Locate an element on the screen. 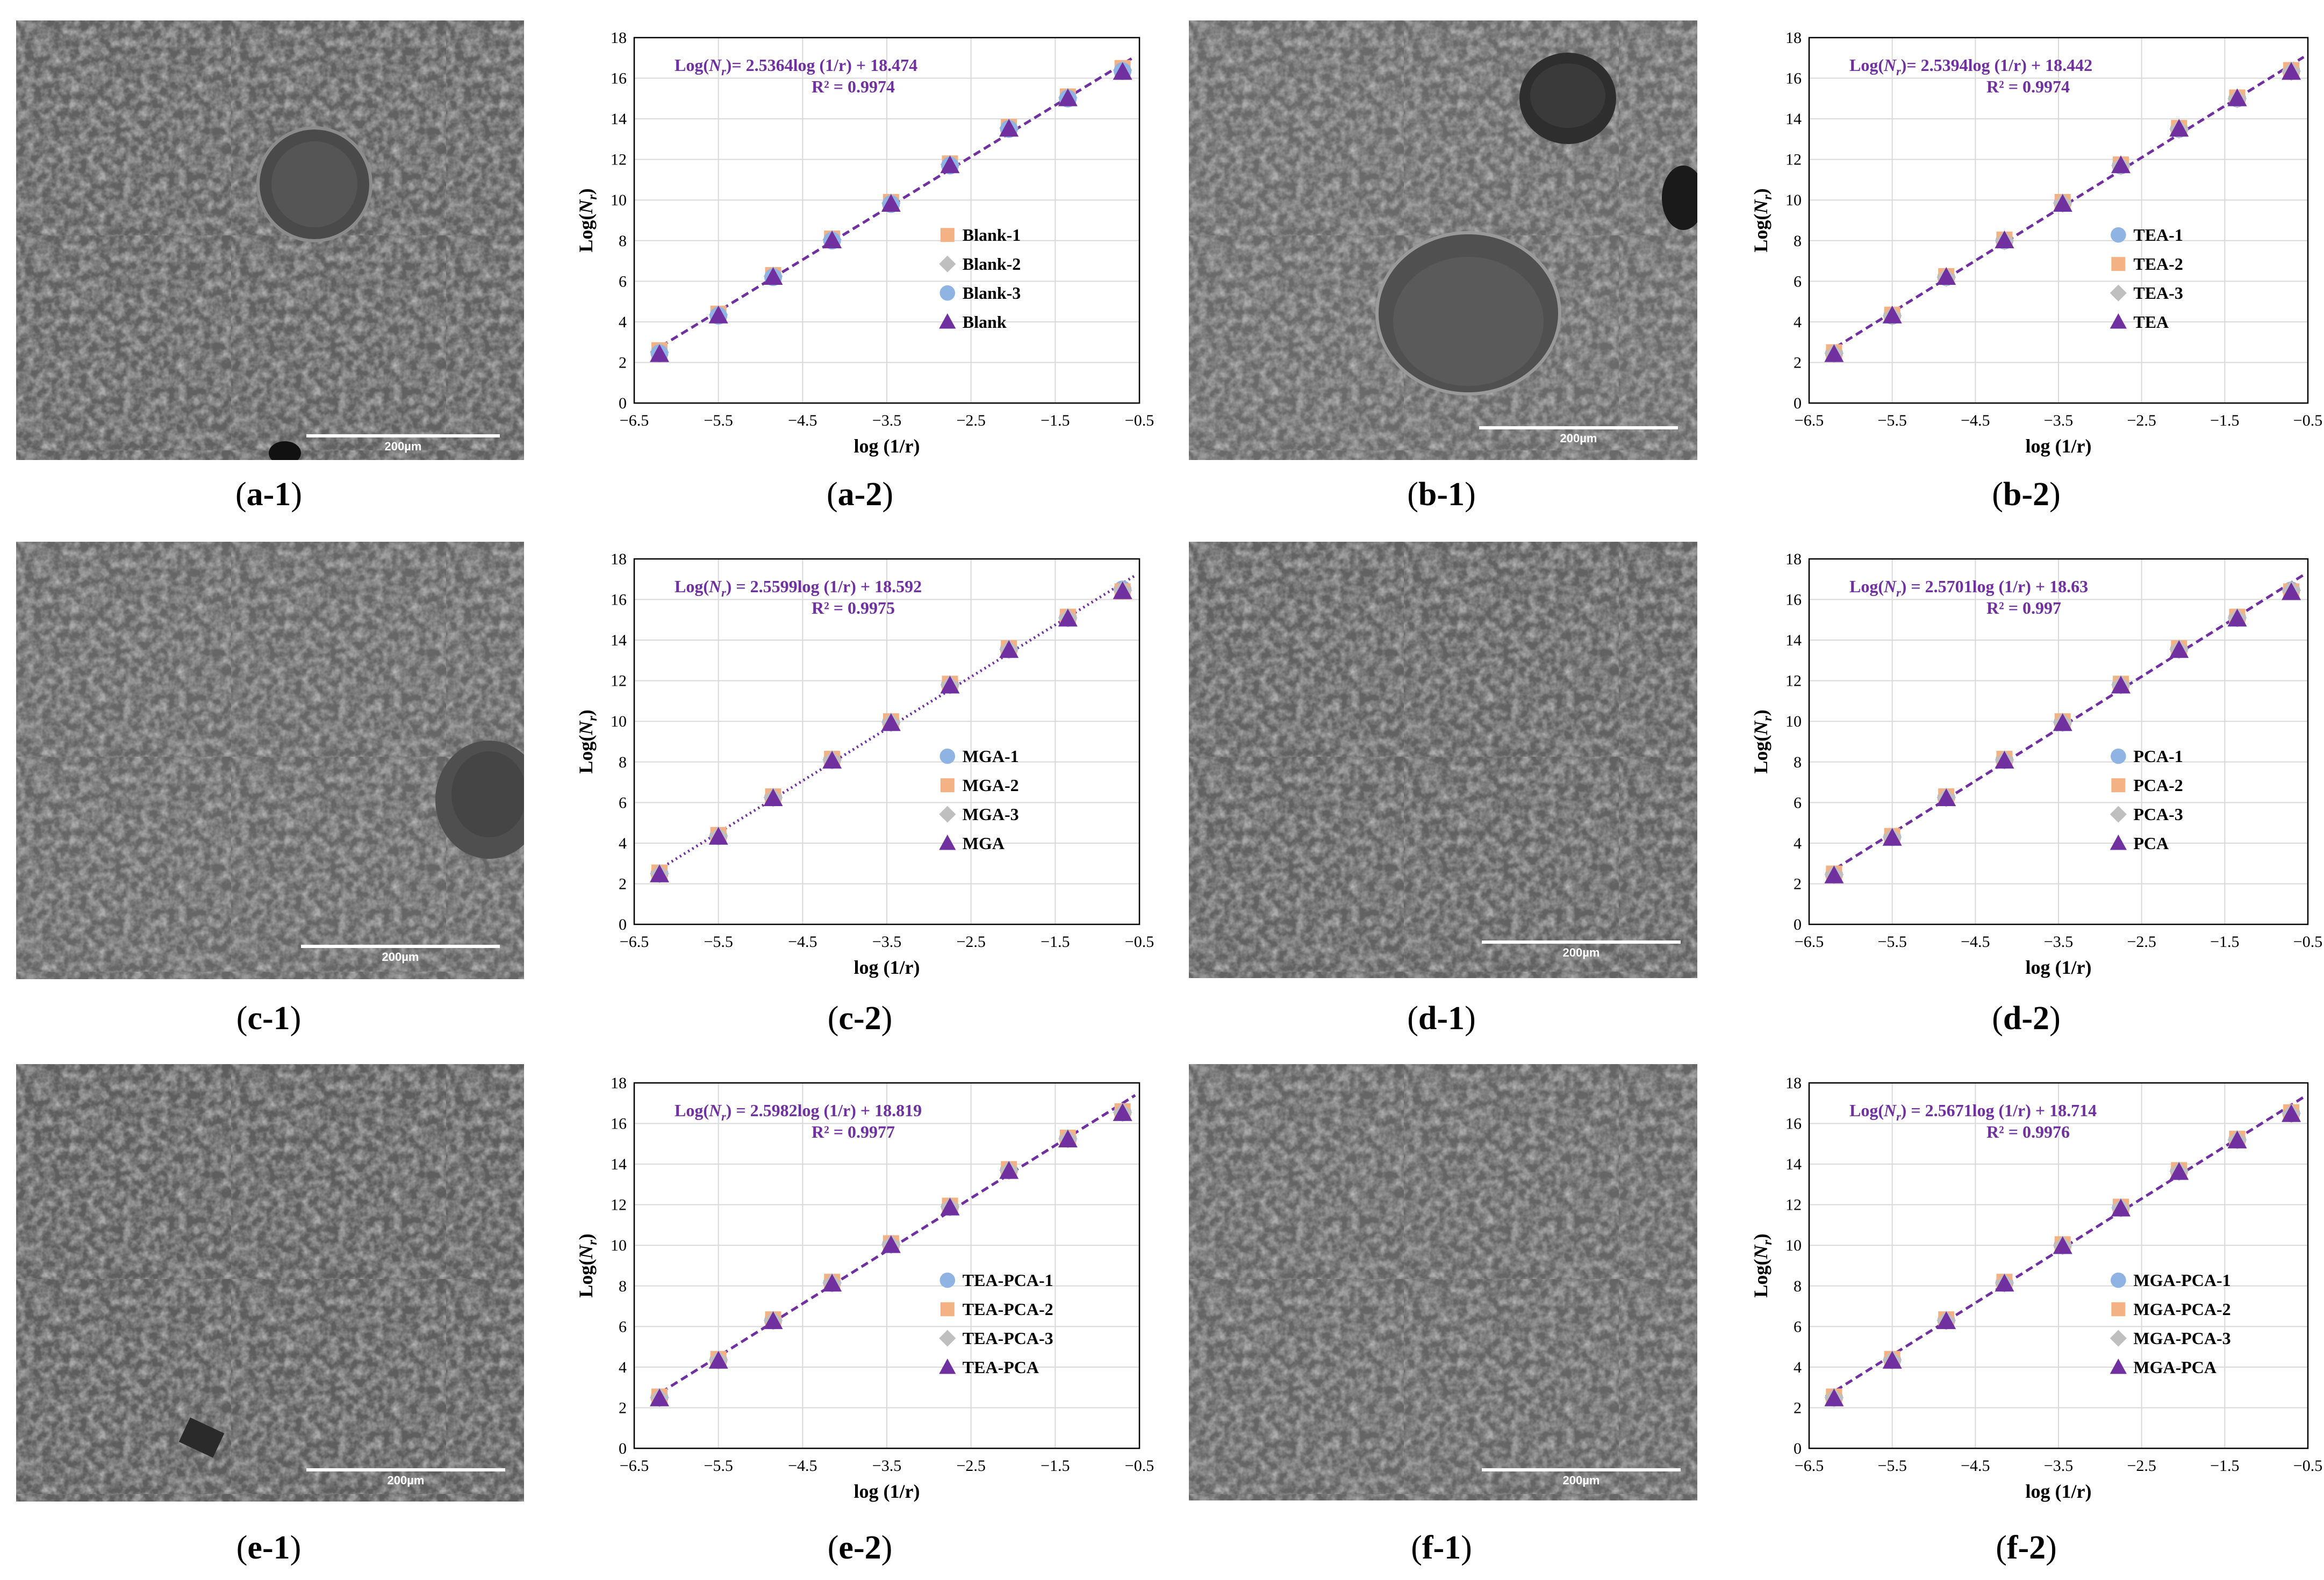  equation-label-part: ) = 2.5701log (1/r) + 18.63 is located at coordinates (1994, 586).